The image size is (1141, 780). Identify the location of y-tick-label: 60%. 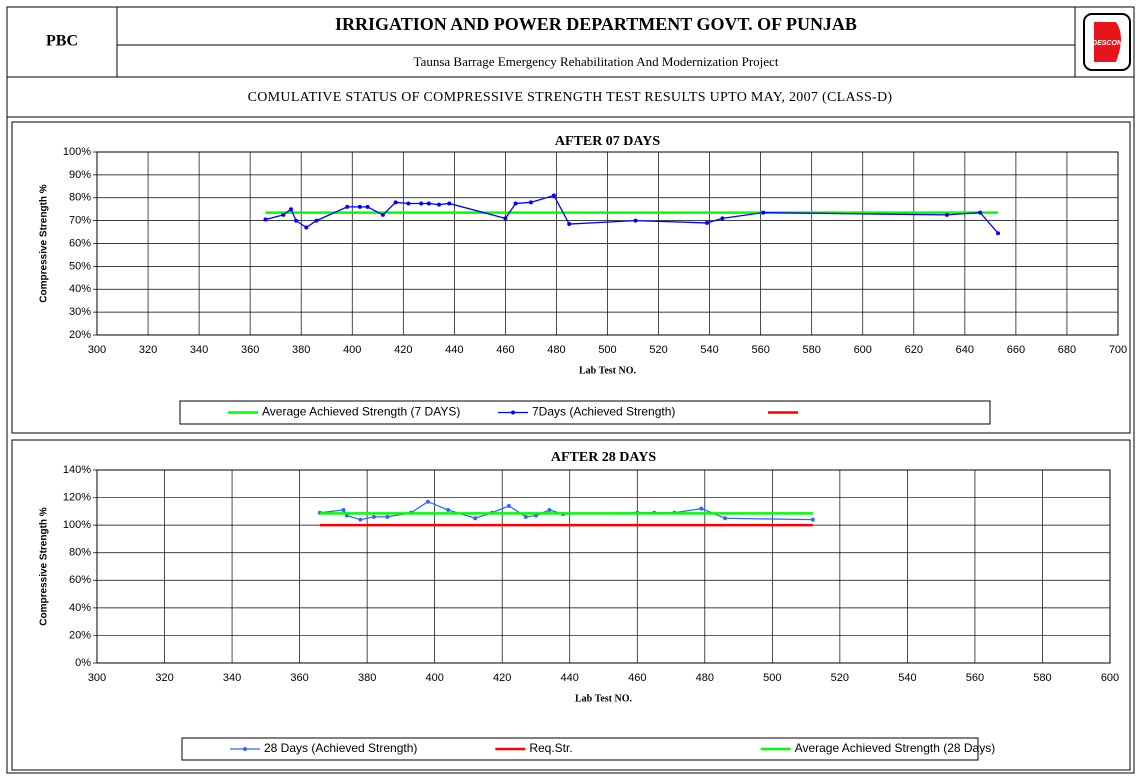
(80, 580).